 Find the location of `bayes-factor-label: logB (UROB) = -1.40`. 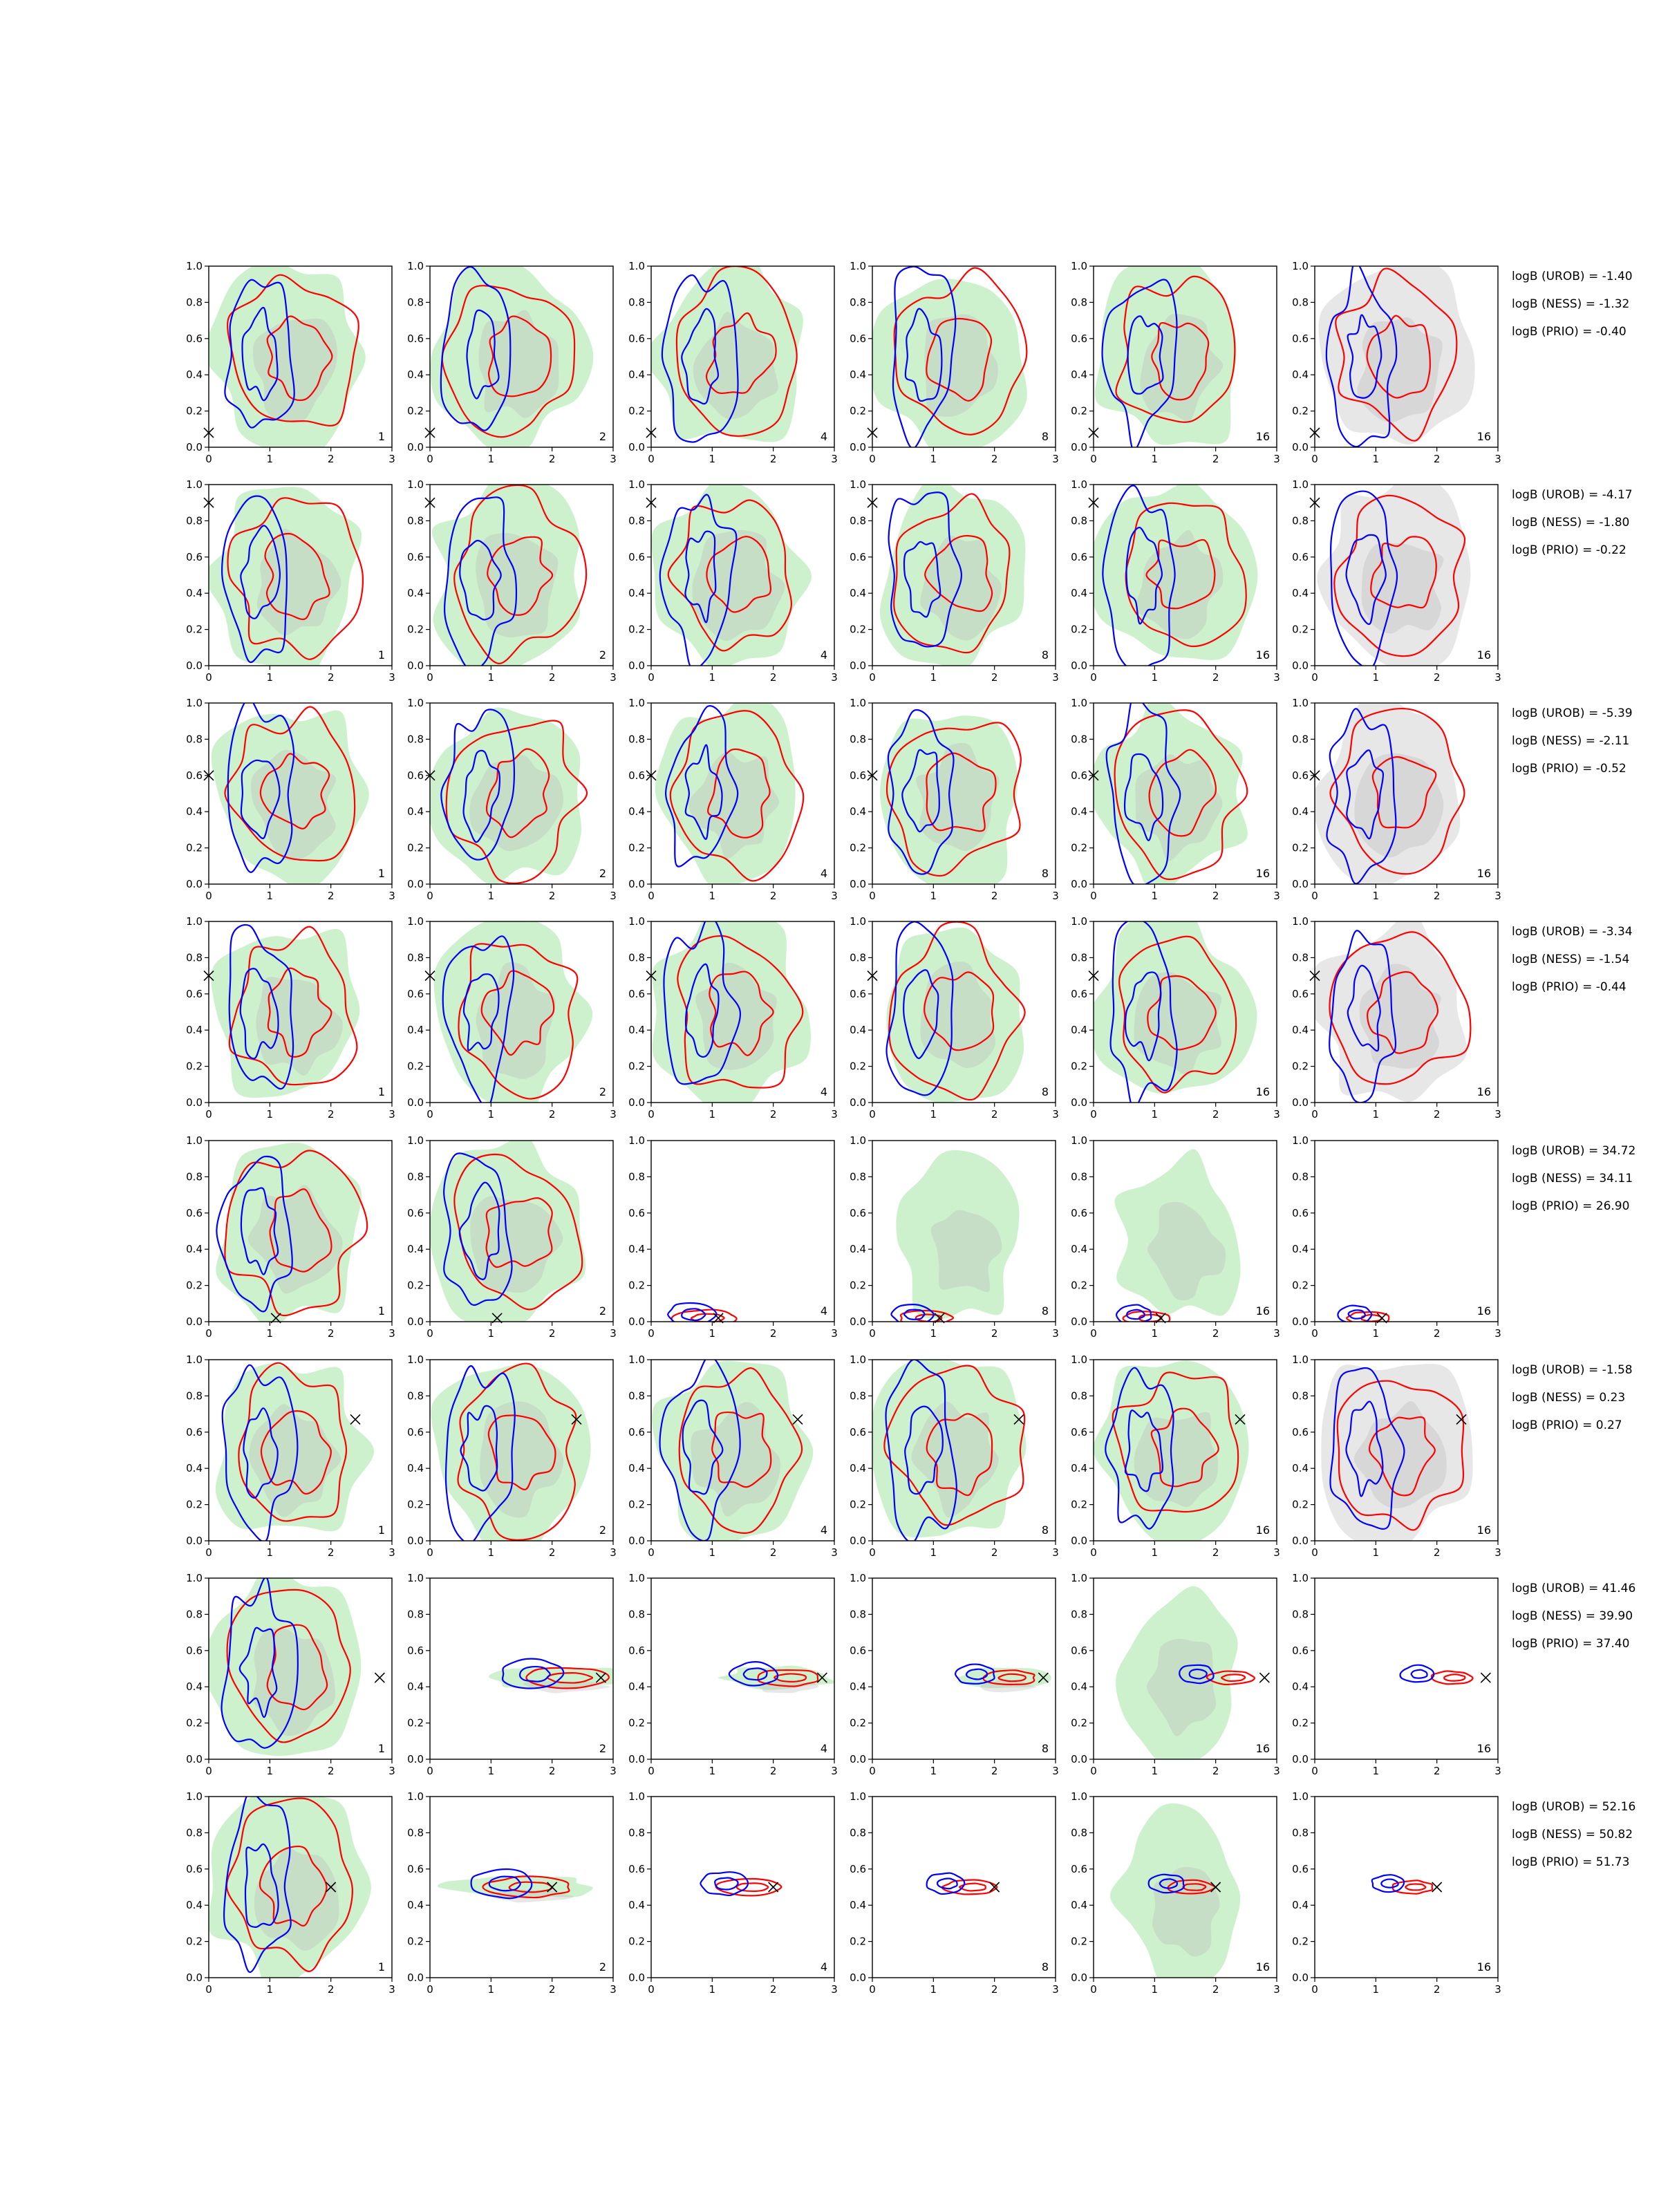

bayes-factor-label: logB (UROB) = -1.40 is located at coordinates (1572, 276).